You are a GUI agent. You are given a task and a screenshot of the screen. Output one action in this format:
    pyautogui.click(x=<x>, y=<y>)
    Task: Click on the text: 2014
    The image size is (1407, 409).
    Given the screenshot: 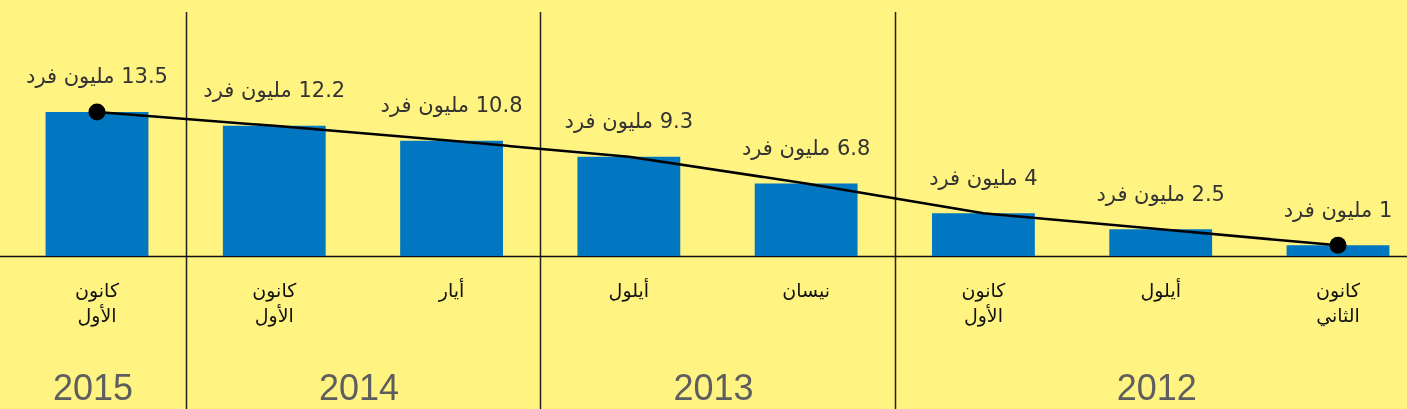 What is the action you would take?
    pyautogui.click(x=358, y=387)
    